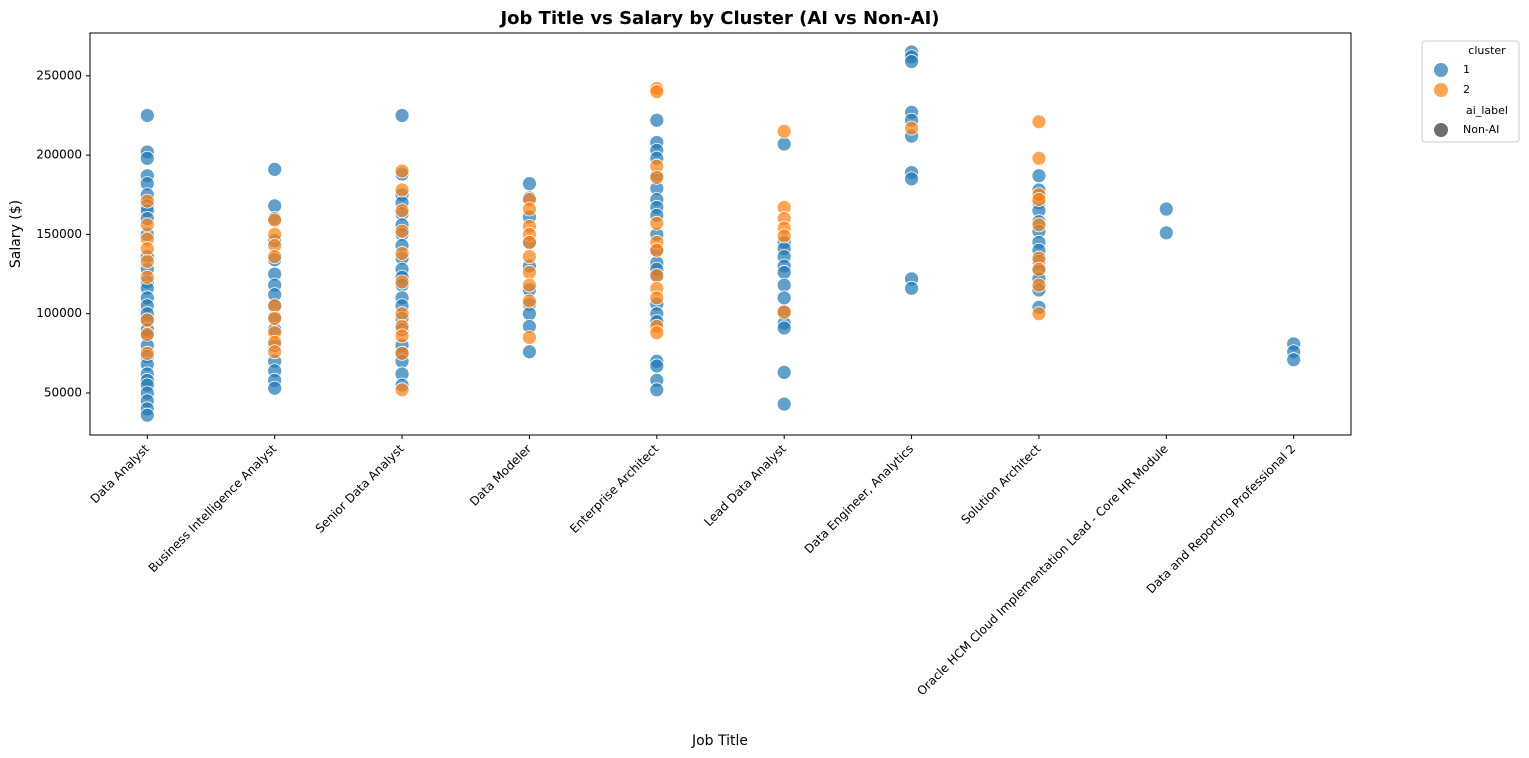  Describe the element at coordinates (16, 234) in the screenshot. I see `y-axis-label: Salary ($)` at that location.